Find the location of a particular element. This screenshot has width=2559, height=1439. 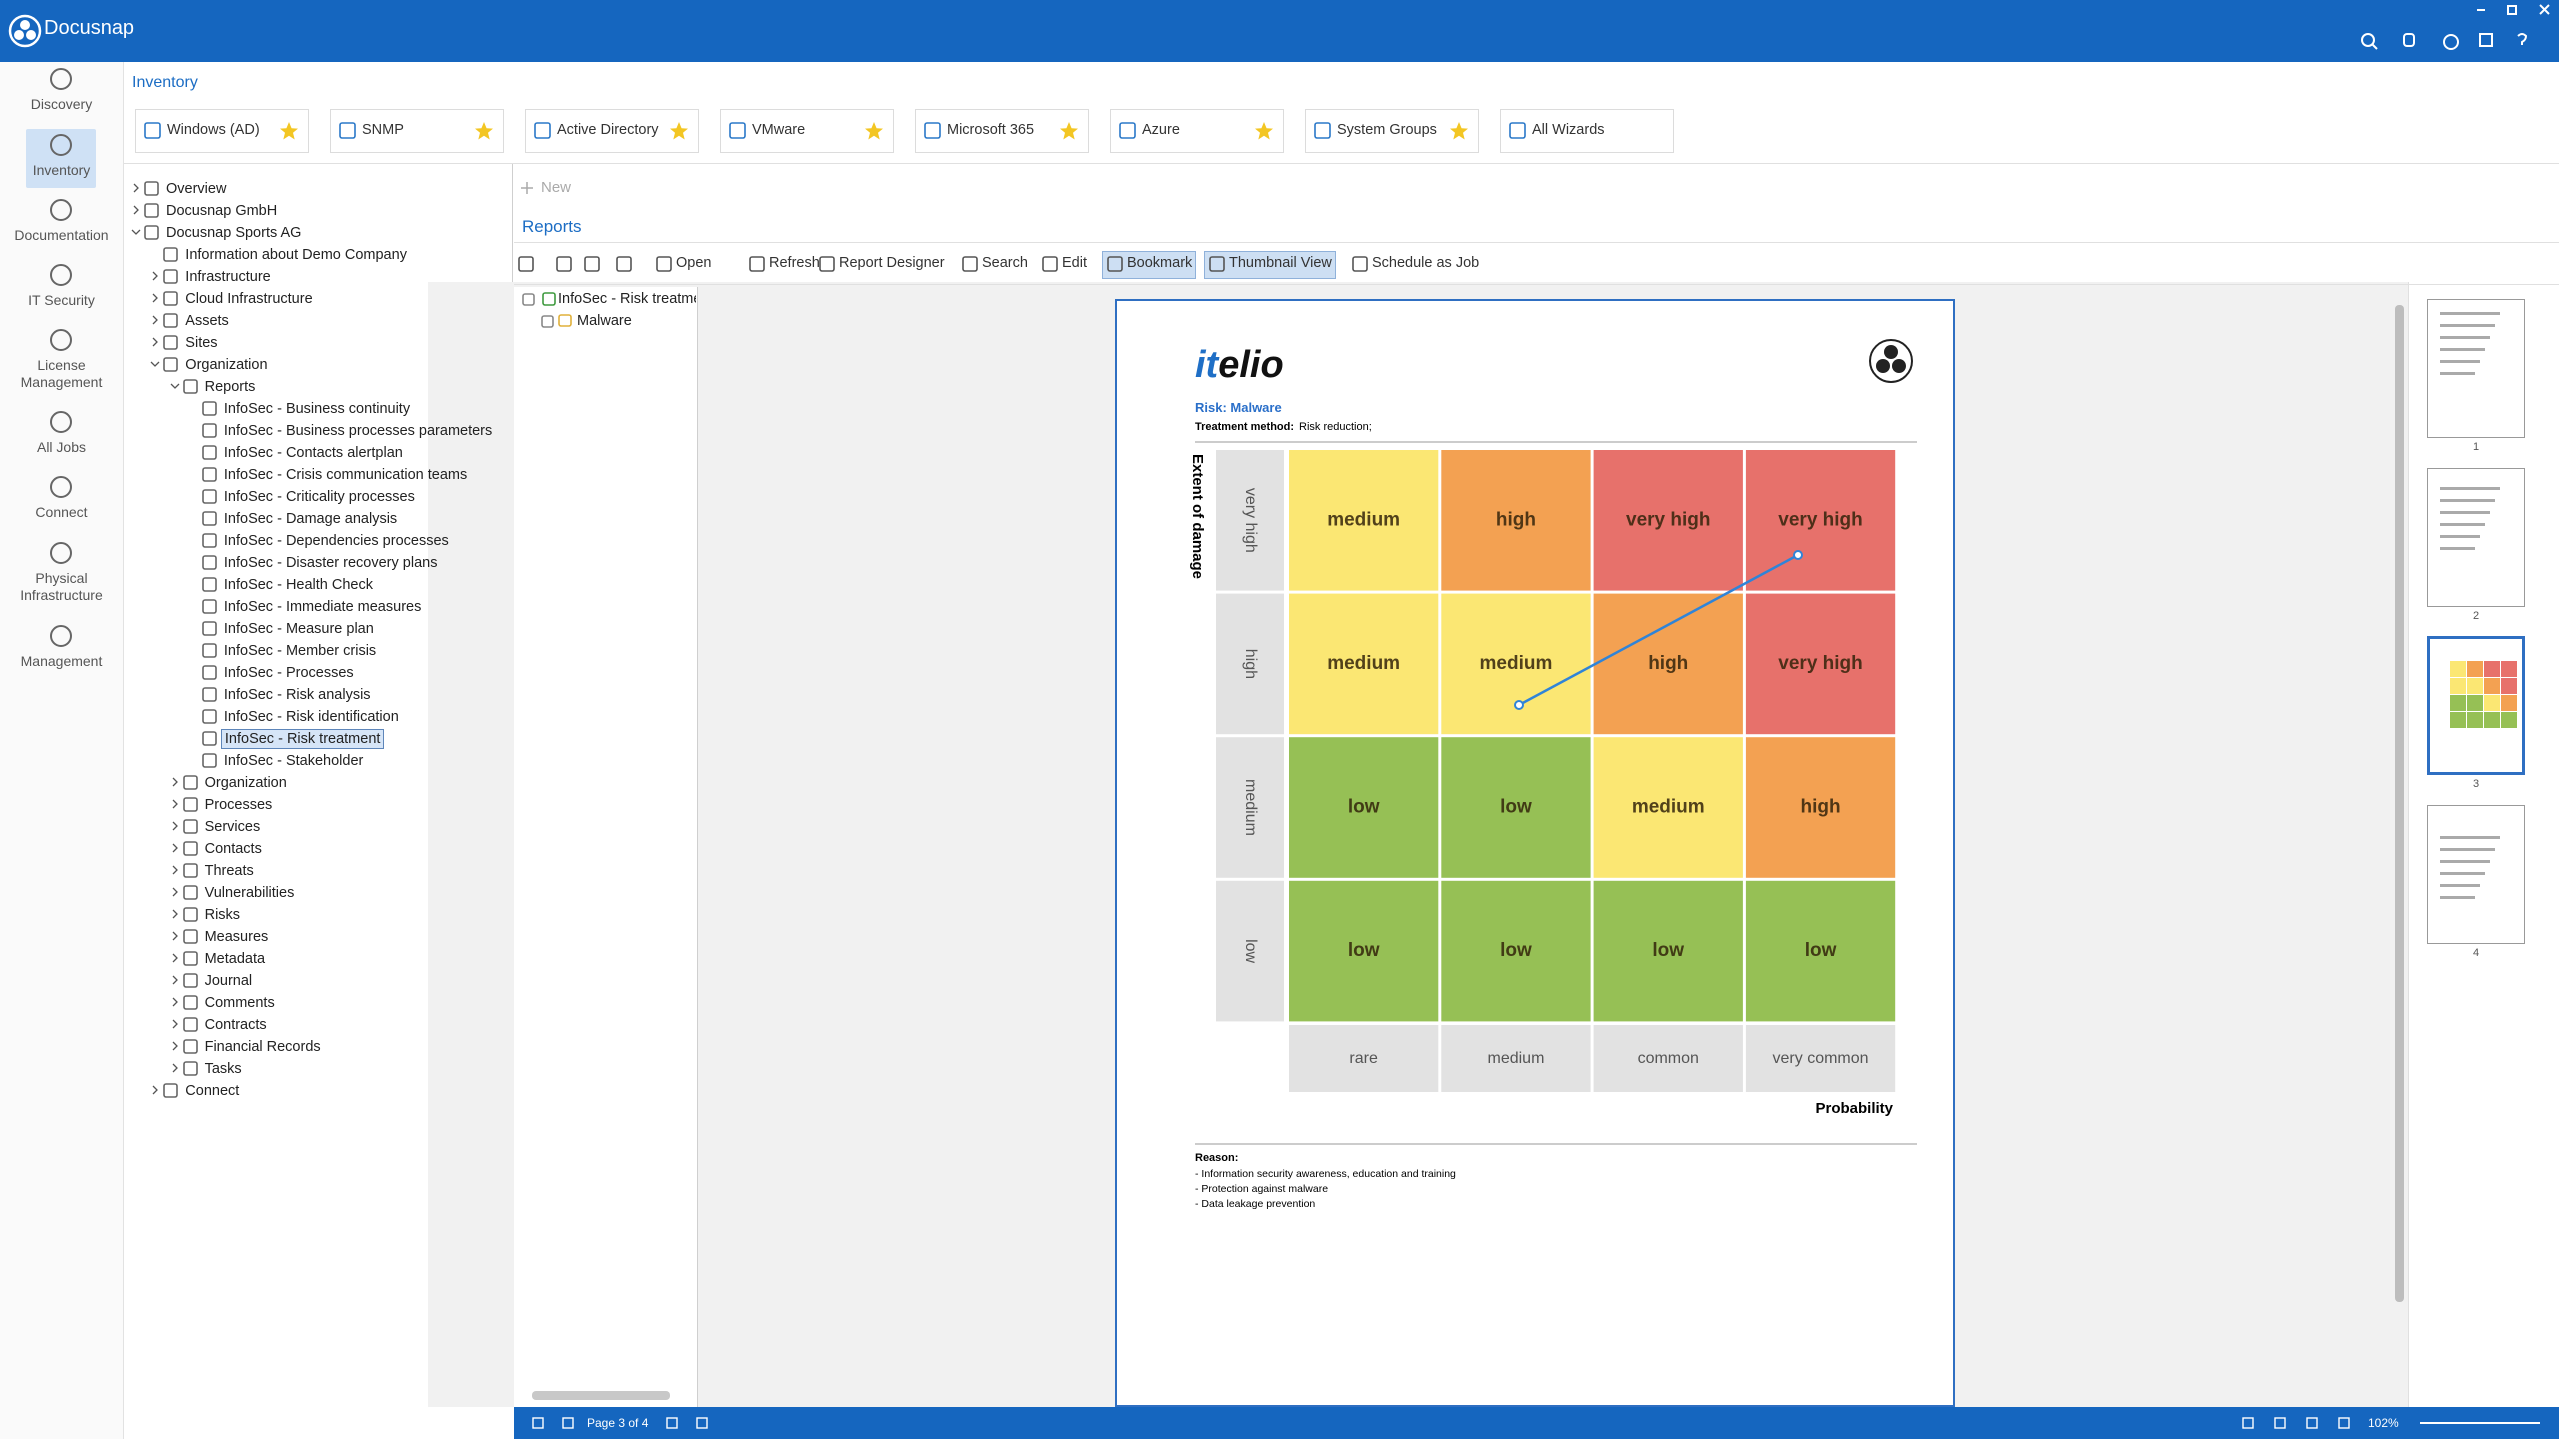

wizard-button: SNMP is located at coordinates (417, 131).